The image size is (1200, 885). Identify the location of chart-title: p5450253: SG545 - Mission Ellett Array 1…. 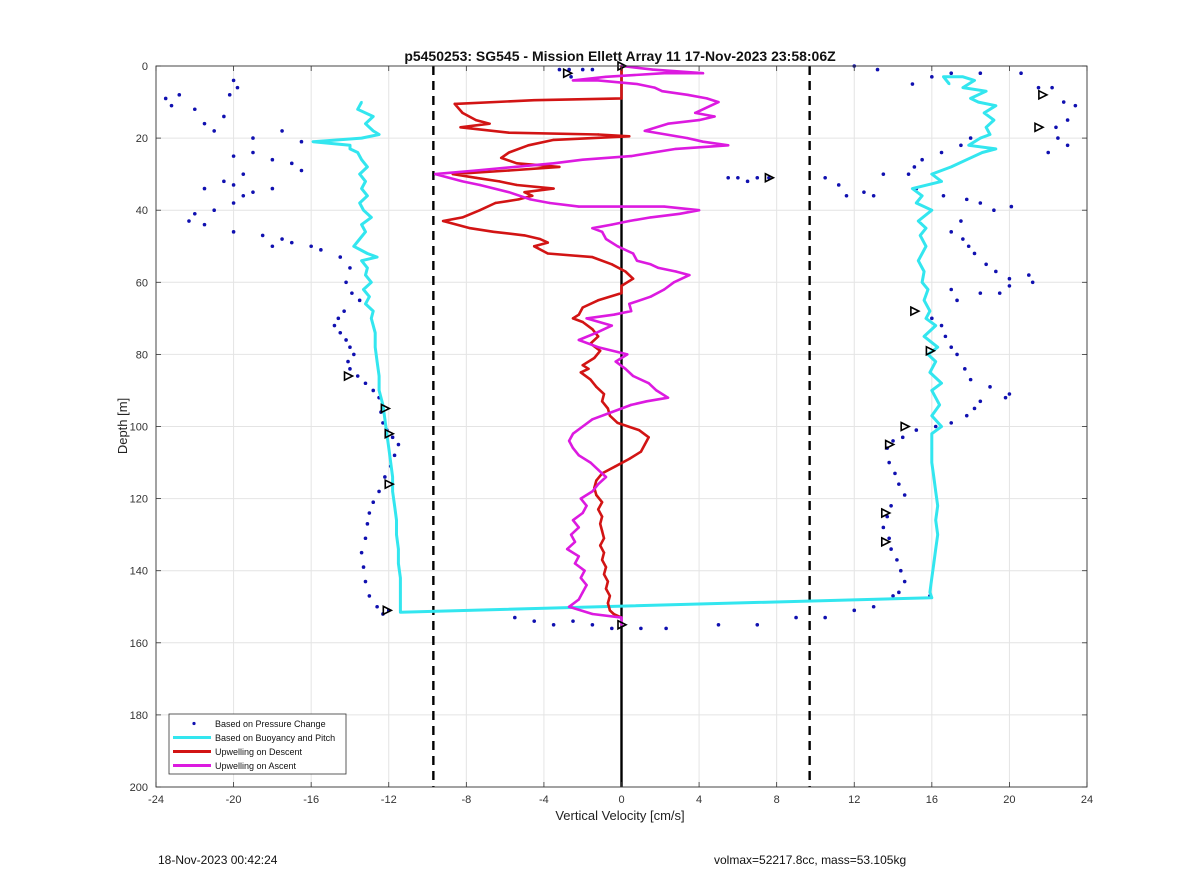
(620, 56).